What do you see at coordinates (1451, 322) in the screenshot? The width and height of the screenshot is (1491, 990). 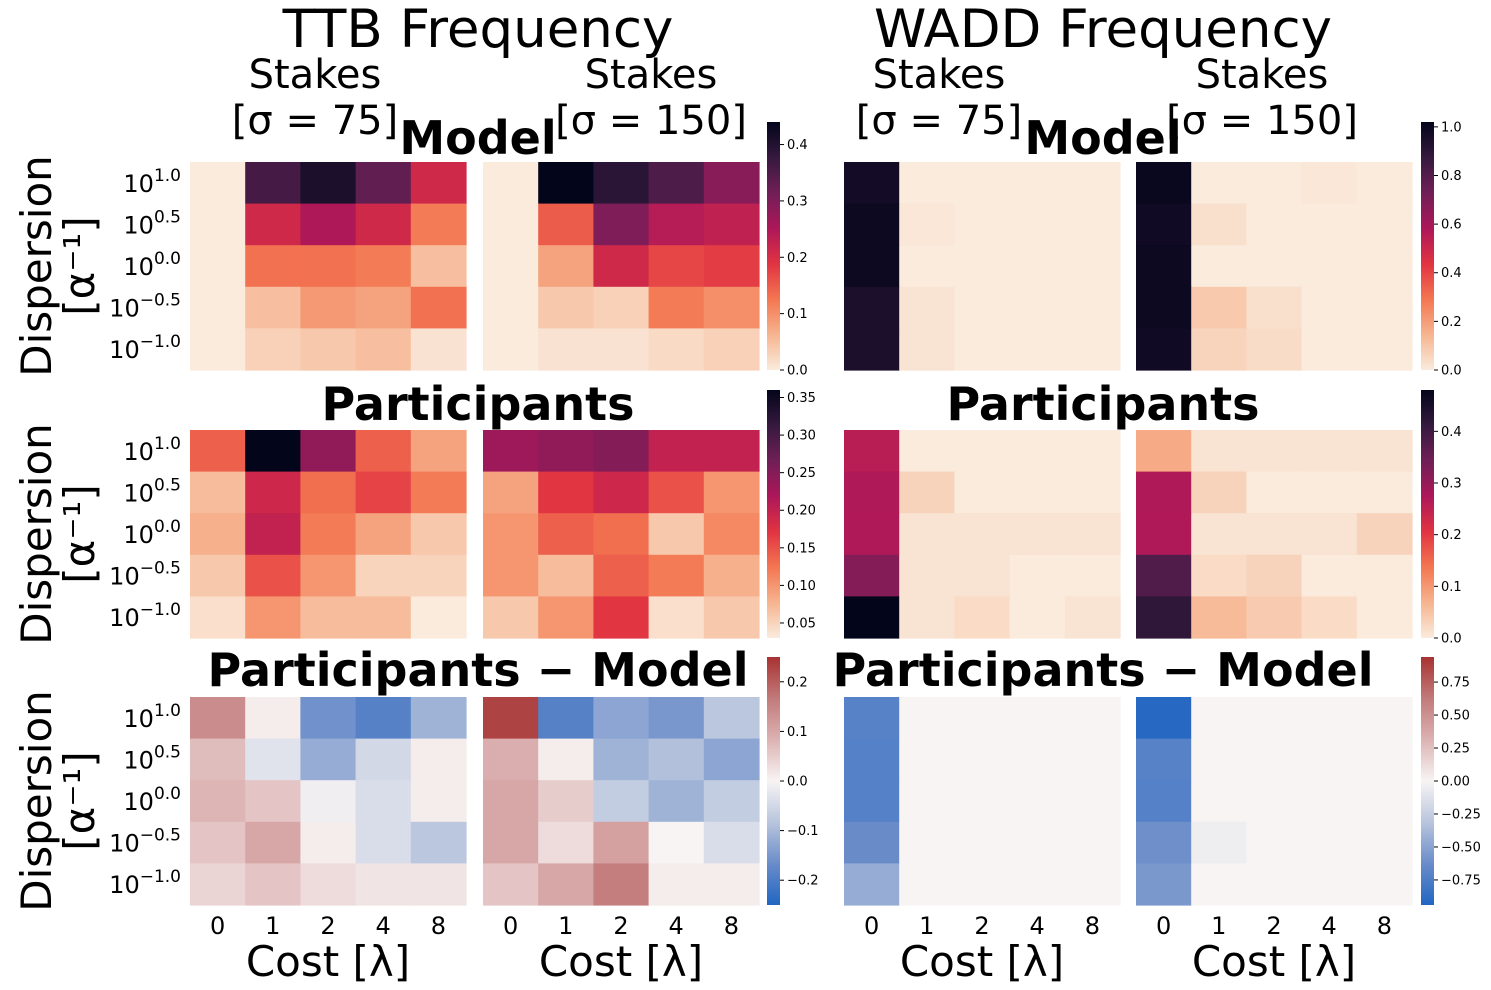 I see `colorbar-tick-label: 0.2` at bounding box center [1451, 322].